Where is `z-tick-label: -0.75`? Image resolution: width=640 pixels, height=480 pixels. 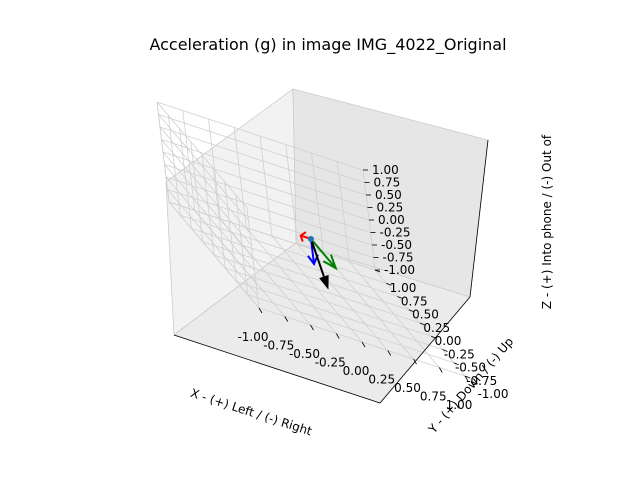
z-tick-label: -0.75 is located at coordinates (398, 258).